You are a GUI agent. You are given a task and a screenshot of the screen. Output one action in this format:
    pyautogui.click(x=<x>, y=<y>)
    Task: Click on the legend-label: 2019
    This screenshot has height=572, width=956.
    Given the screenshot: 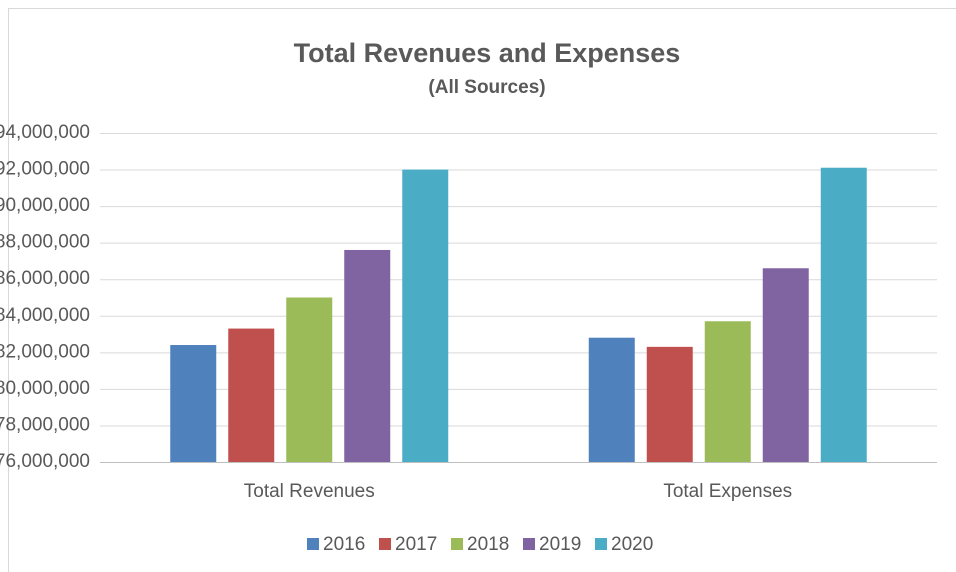 What is the action you would take?
    pyautogui.click(x=560, y=544)
    